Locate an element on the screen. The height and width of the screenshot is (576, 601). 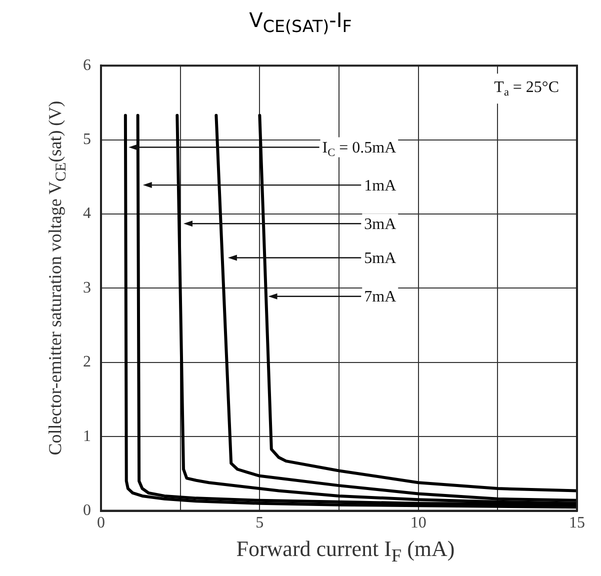
y-tick-label: 3 is located at coordinates (87, 287).